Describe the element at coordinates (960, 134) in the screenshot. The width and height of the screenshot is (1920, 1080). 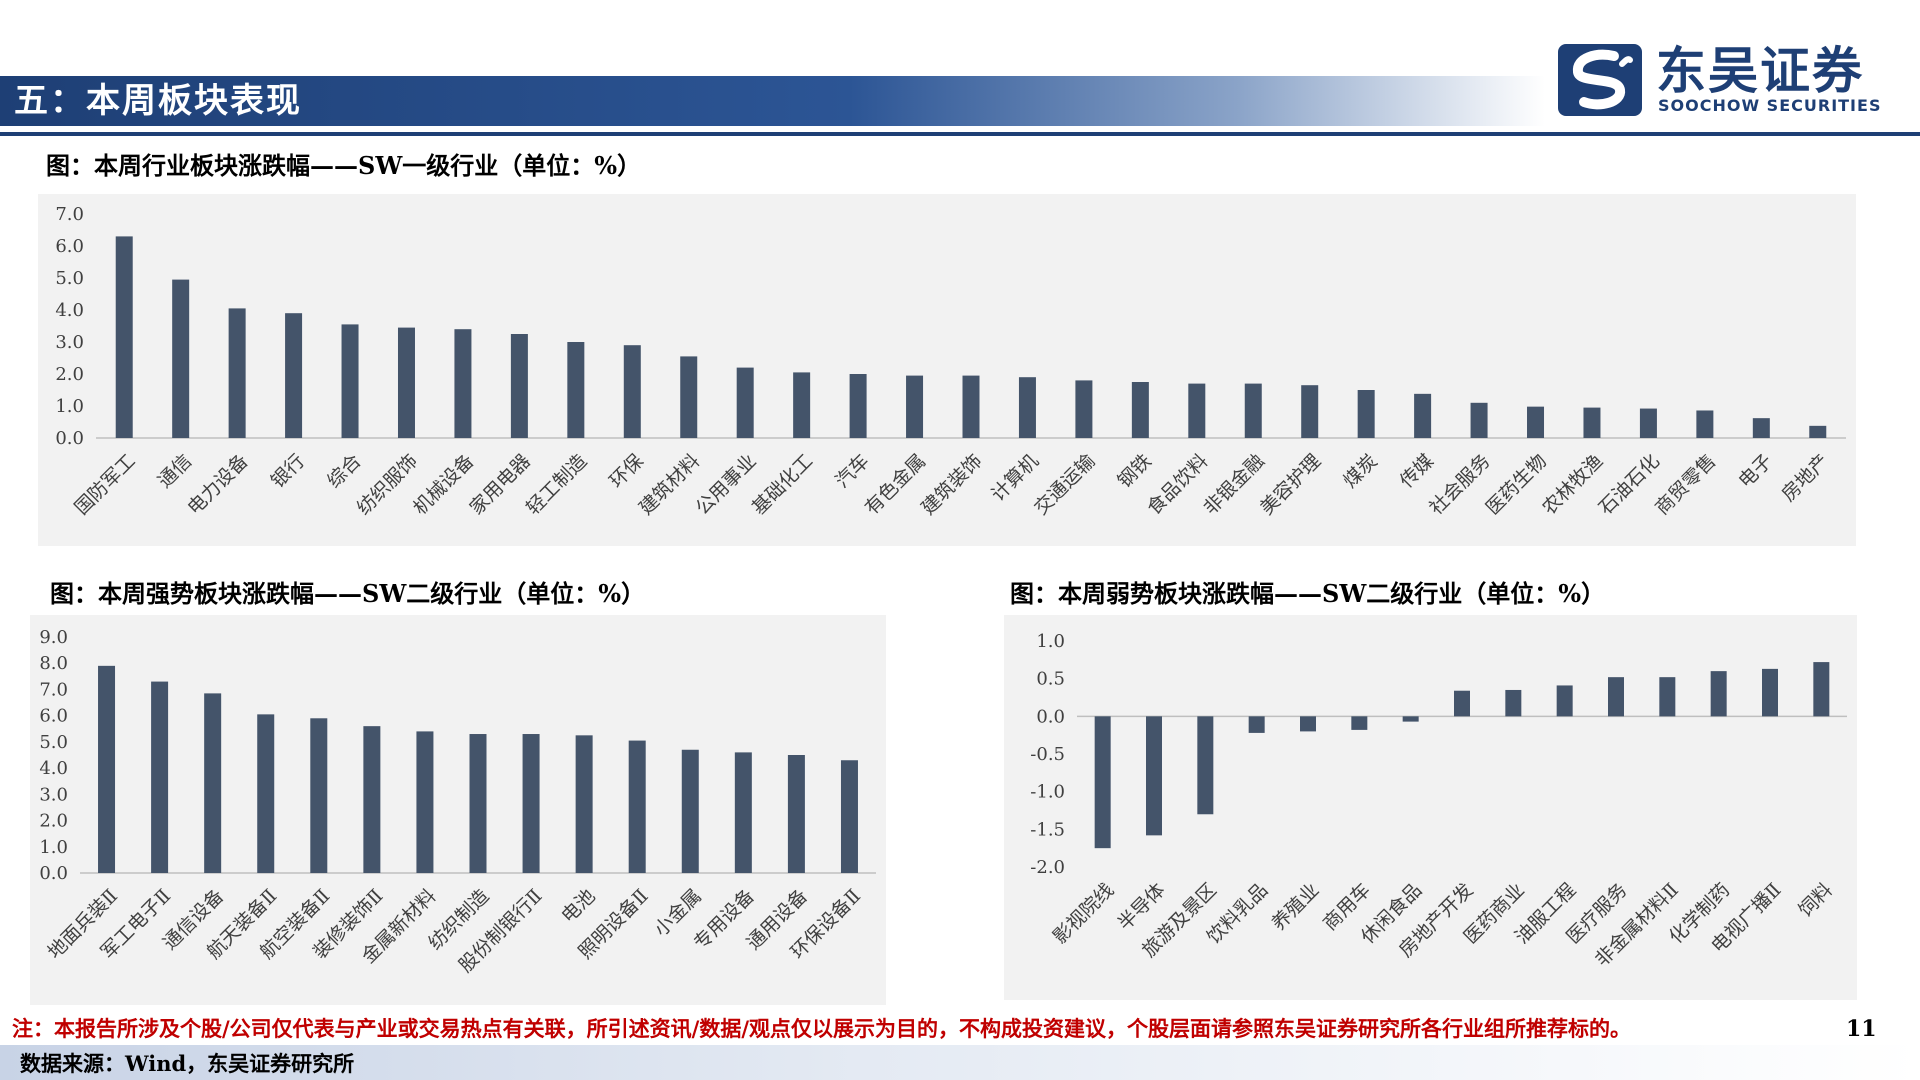
I see `header-rule` at that location.